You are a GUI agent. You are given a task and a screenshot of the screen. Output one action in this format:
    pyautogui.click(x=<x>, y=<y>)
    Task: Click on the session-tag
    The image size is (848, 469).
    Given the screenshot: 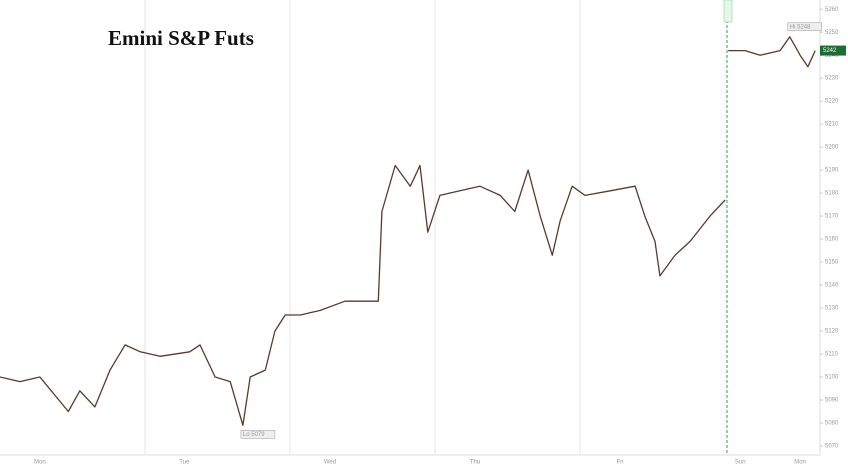 What is the action you would take?
    pyautogui.click(x=728, y=11)
    